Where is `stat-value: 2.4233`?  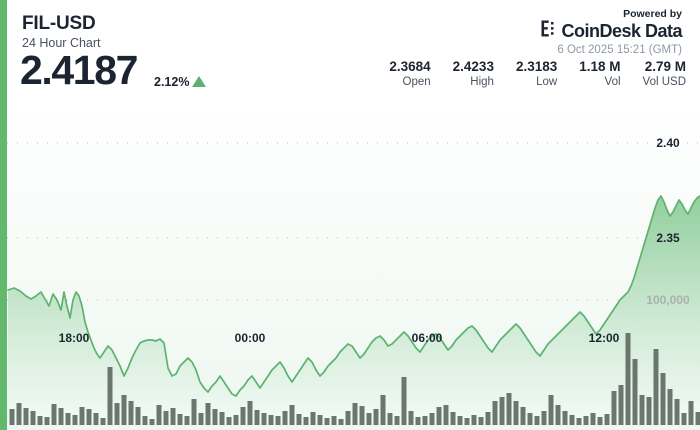 stat-value: 2.4233 is located at coordinates (473, 66).